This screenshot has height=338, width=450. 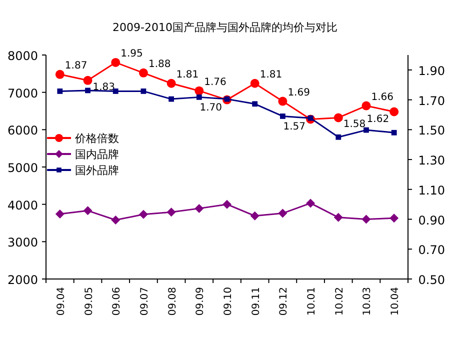 I want to click on x-tick-label: 10.03, so click(x=368, y=301).